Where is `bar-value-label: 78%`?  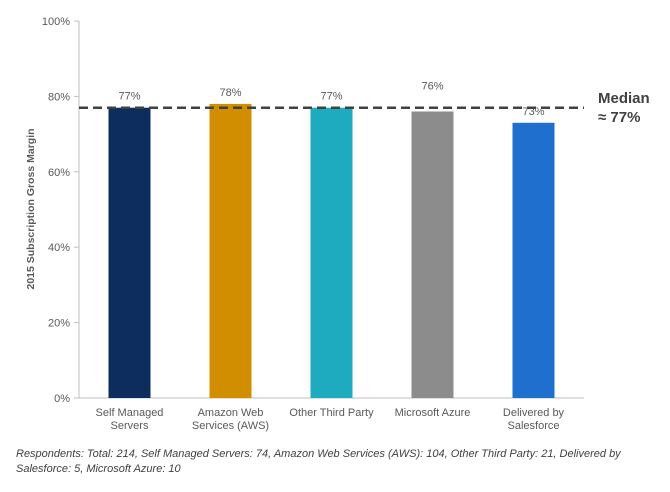
bar-value-label: 78% is located at coordinates (230, 93).